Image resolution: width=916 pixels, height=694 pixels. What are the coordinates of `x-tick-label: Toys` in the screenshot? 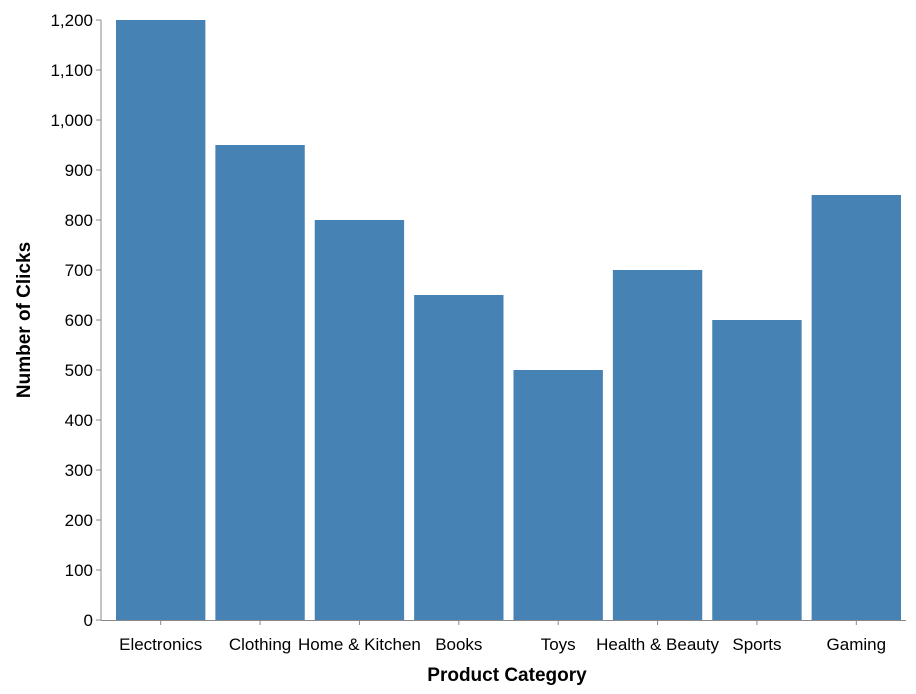 It's located at (558, 644).